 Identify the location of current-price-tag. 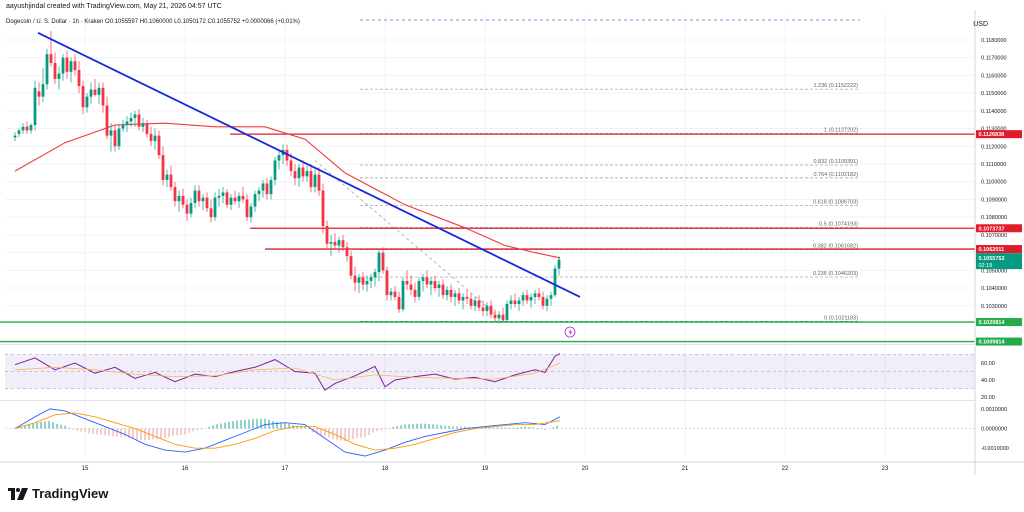
(999, 261).